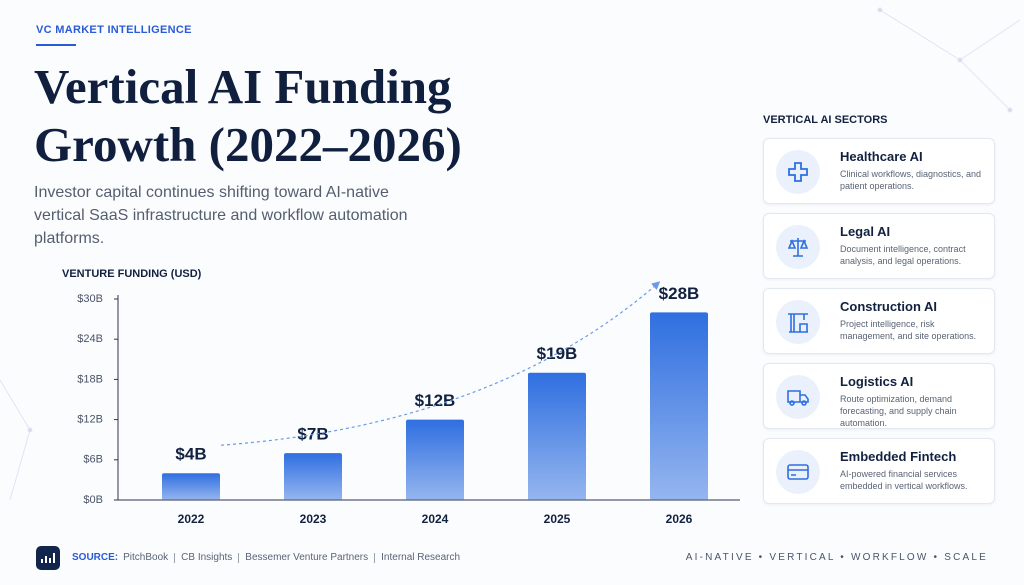 Image resolution: width=1024 pixels, height=585 pixels. What do you see at coordinates (307, 557) in the screenshot?
I see `source: Bessemer Venture Partners` at bounding box center [307, 557].